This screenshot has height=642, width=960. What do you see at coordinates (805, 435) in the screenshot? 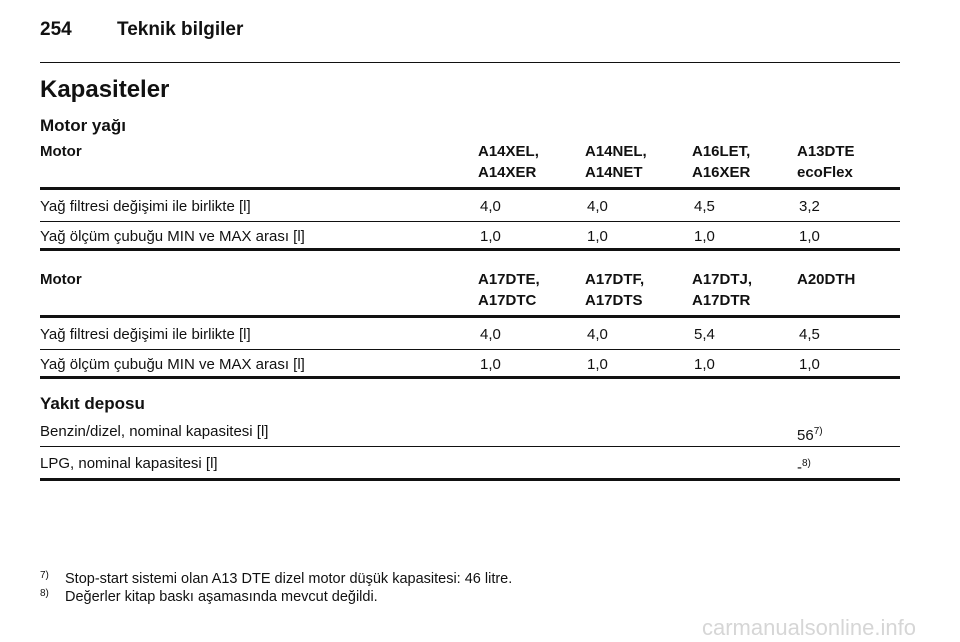
I see `value: 56` at bounding box center [805, 435].